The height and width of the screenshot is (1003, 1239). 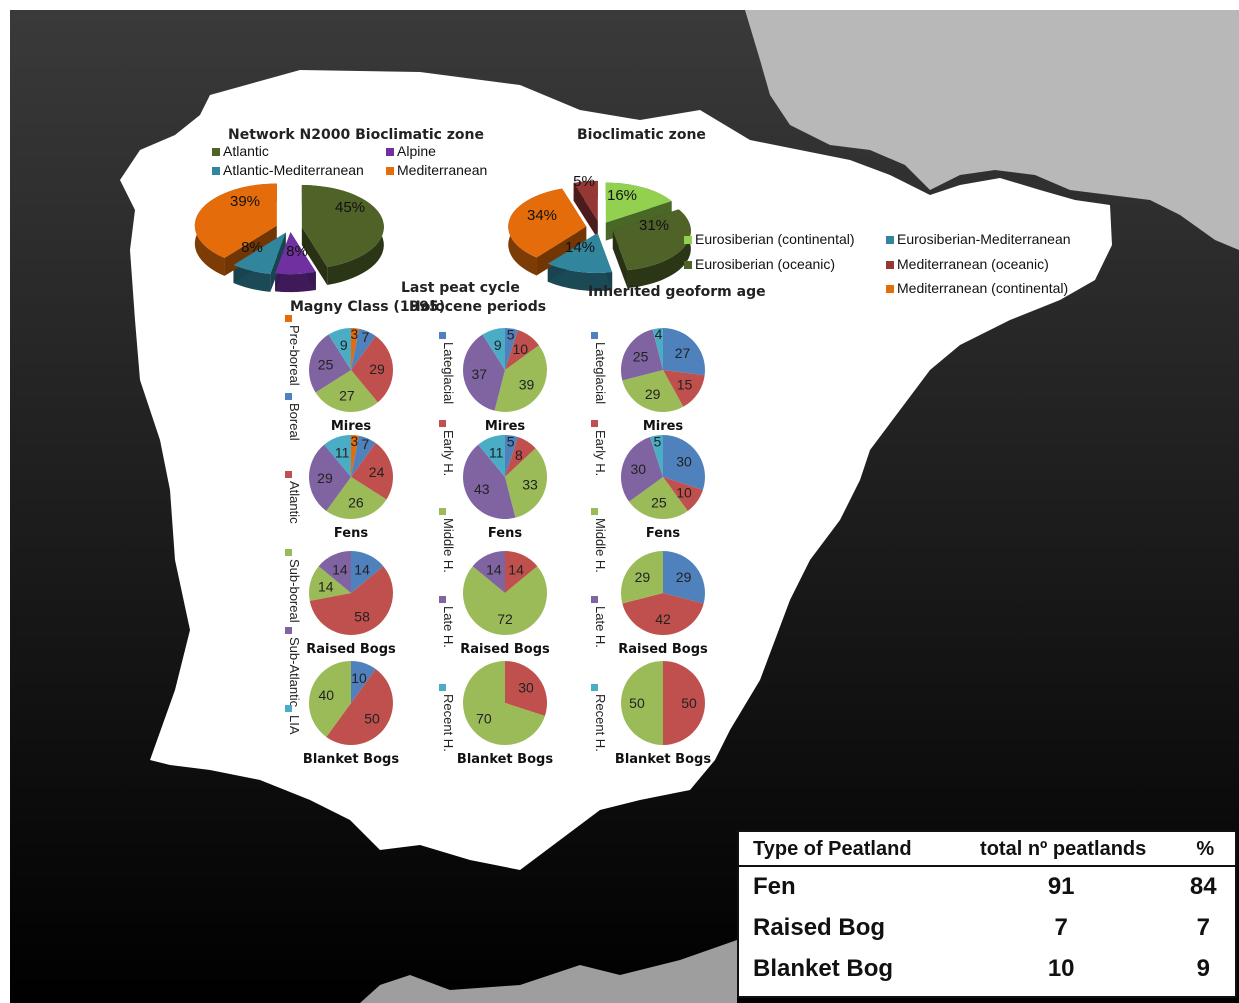 I want to click on pie-caption-holocene-1: Fens, so click(x=505, y=533).